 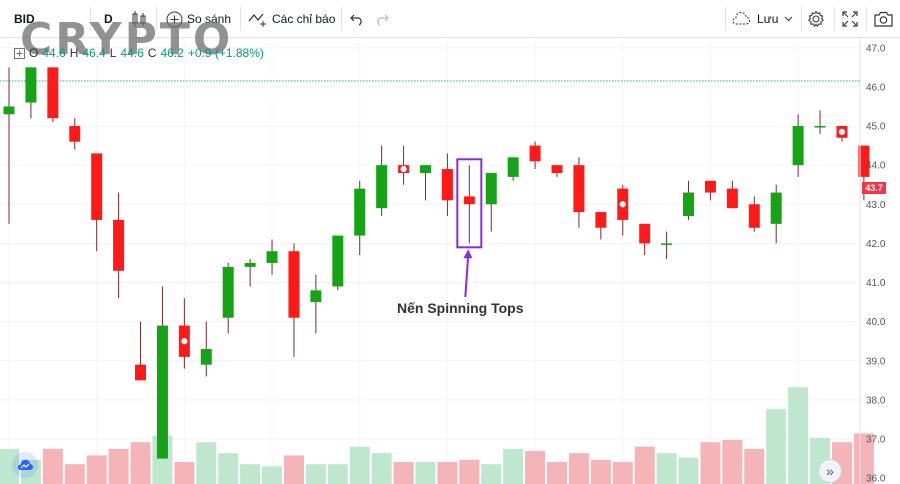 I want to click on change-value: +0.9 (+1.88%), so click(x=225, y=53).